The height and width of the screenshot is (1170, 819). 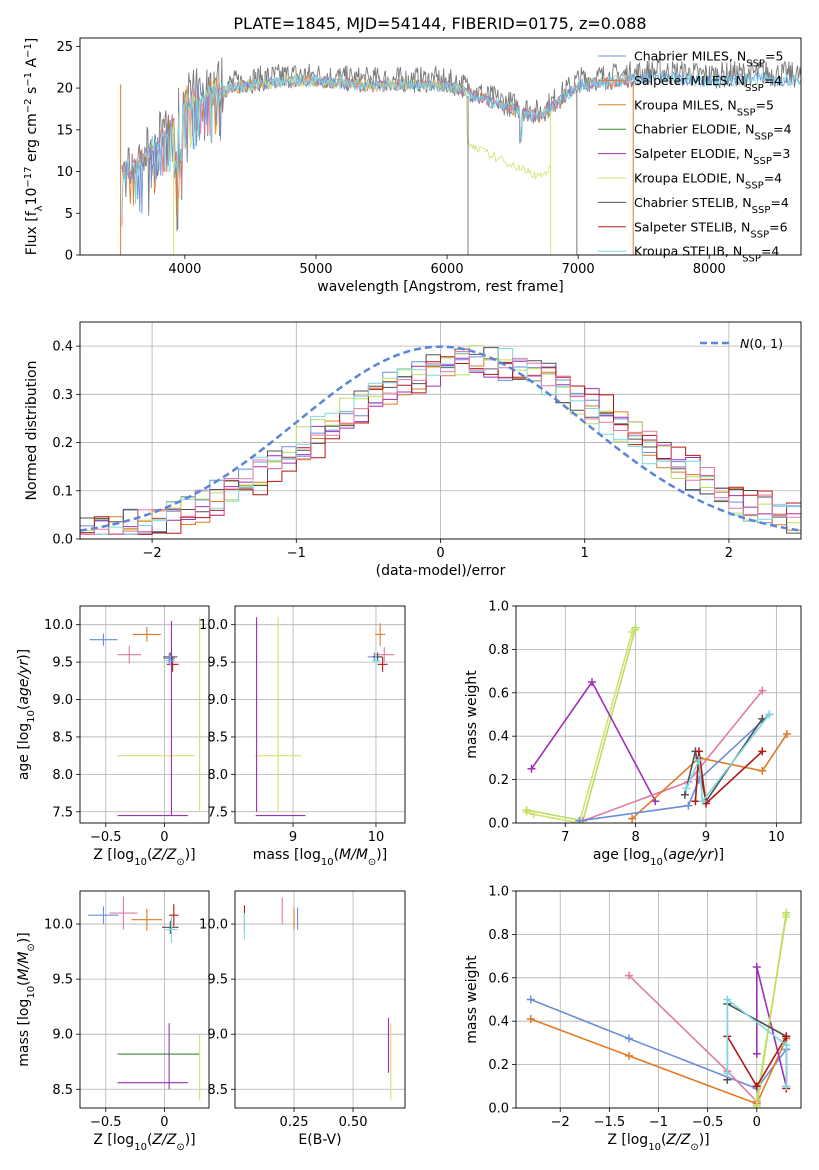 What do you see at coordinates (688, 251) in the screenshot?
I see `legend-name: Kroupa STELIB, N` at bounding box center [688, 251].